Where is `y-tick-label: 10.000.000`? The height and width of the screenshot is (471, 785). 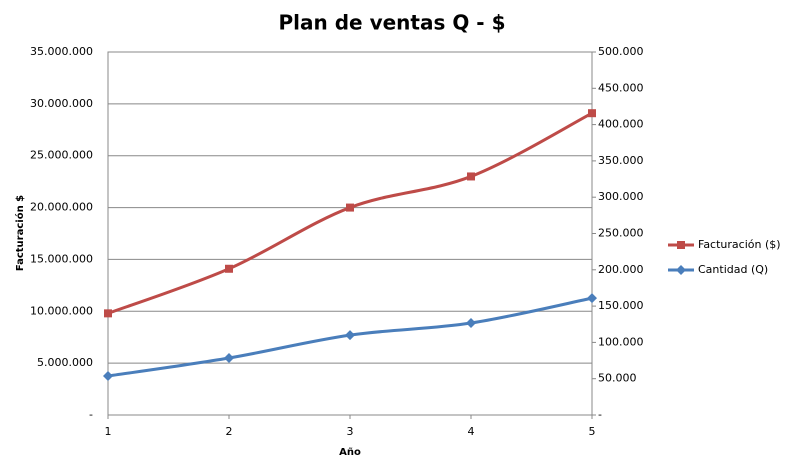
y-tick-label: 10.000.000 is located at coordinates (61, 310).